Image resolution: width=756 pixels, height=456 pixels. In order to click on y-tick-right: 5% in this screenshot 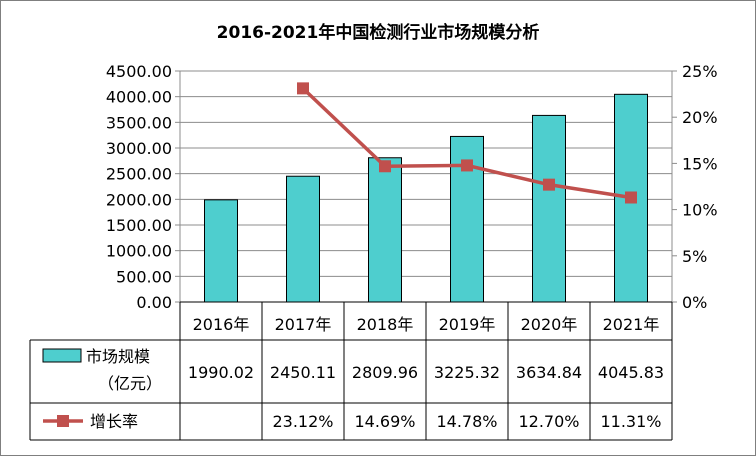, I will do `click(694, 256)`.